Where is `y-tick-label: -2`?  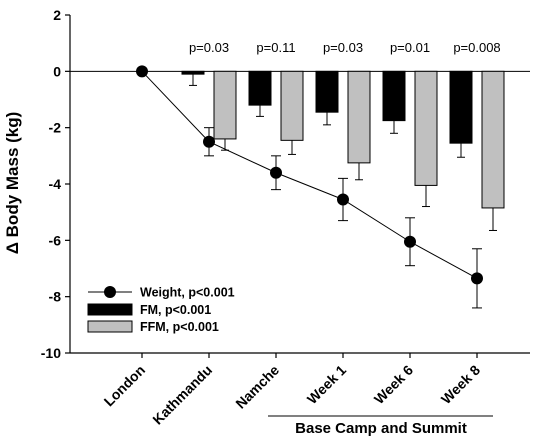
y-tick-label: -2 is located at coordinates (55, 128).